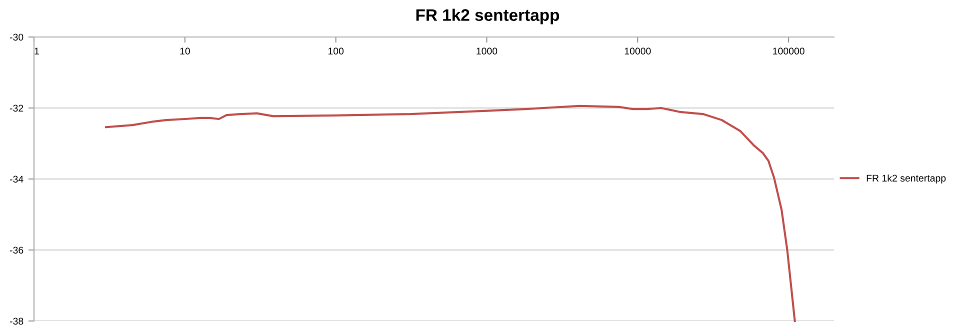 The image size is (975, 330). What do you see at coordinates (17, 108) in the screenshot?
I see `y-tick-label: -32` at bounding box center [17, 108].